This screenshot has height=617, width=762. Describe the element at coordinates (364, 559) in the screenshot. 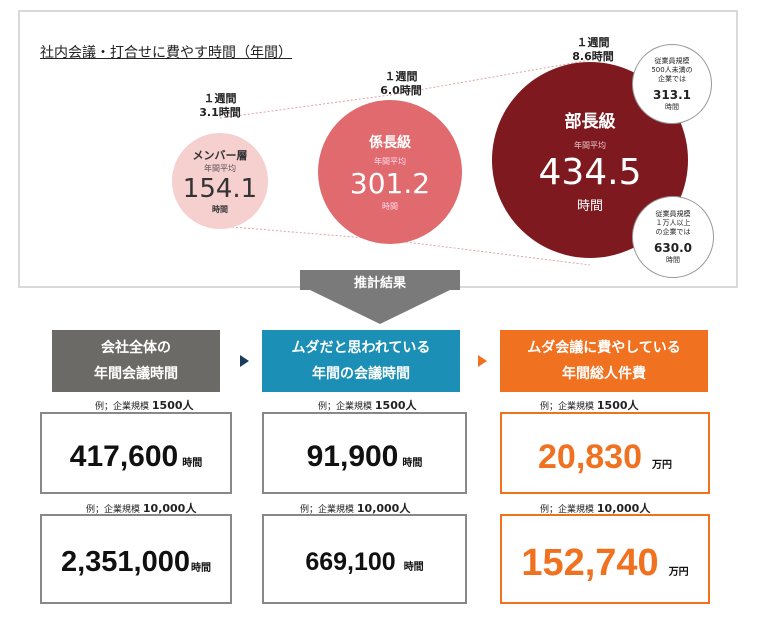

I see `value-box: 669,100 時間` at that location.